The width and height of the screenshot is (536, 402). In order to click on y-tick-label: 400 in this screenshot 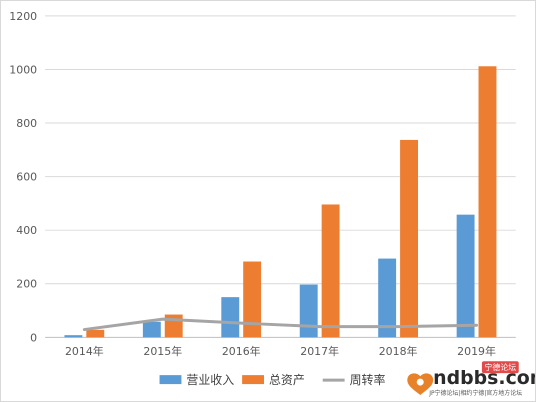, I will do `click(26, 230)`.